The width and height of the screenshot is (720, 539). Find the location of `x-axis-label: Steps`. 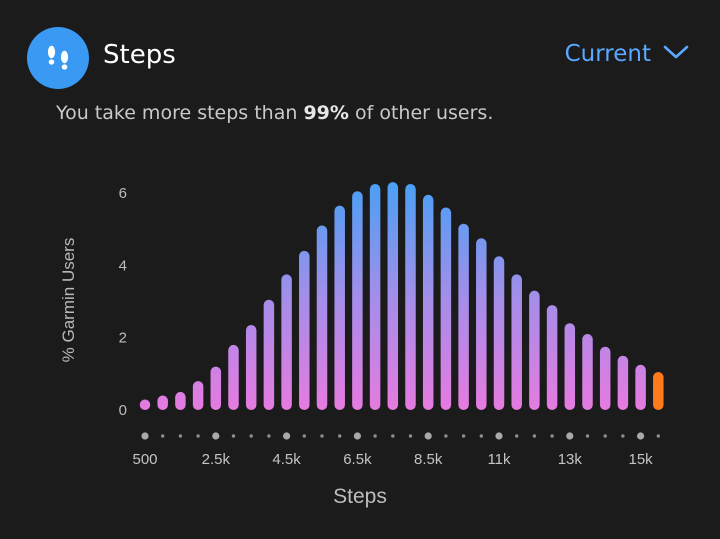

x-axis-label: Steps is located at coordinates (360, 496).